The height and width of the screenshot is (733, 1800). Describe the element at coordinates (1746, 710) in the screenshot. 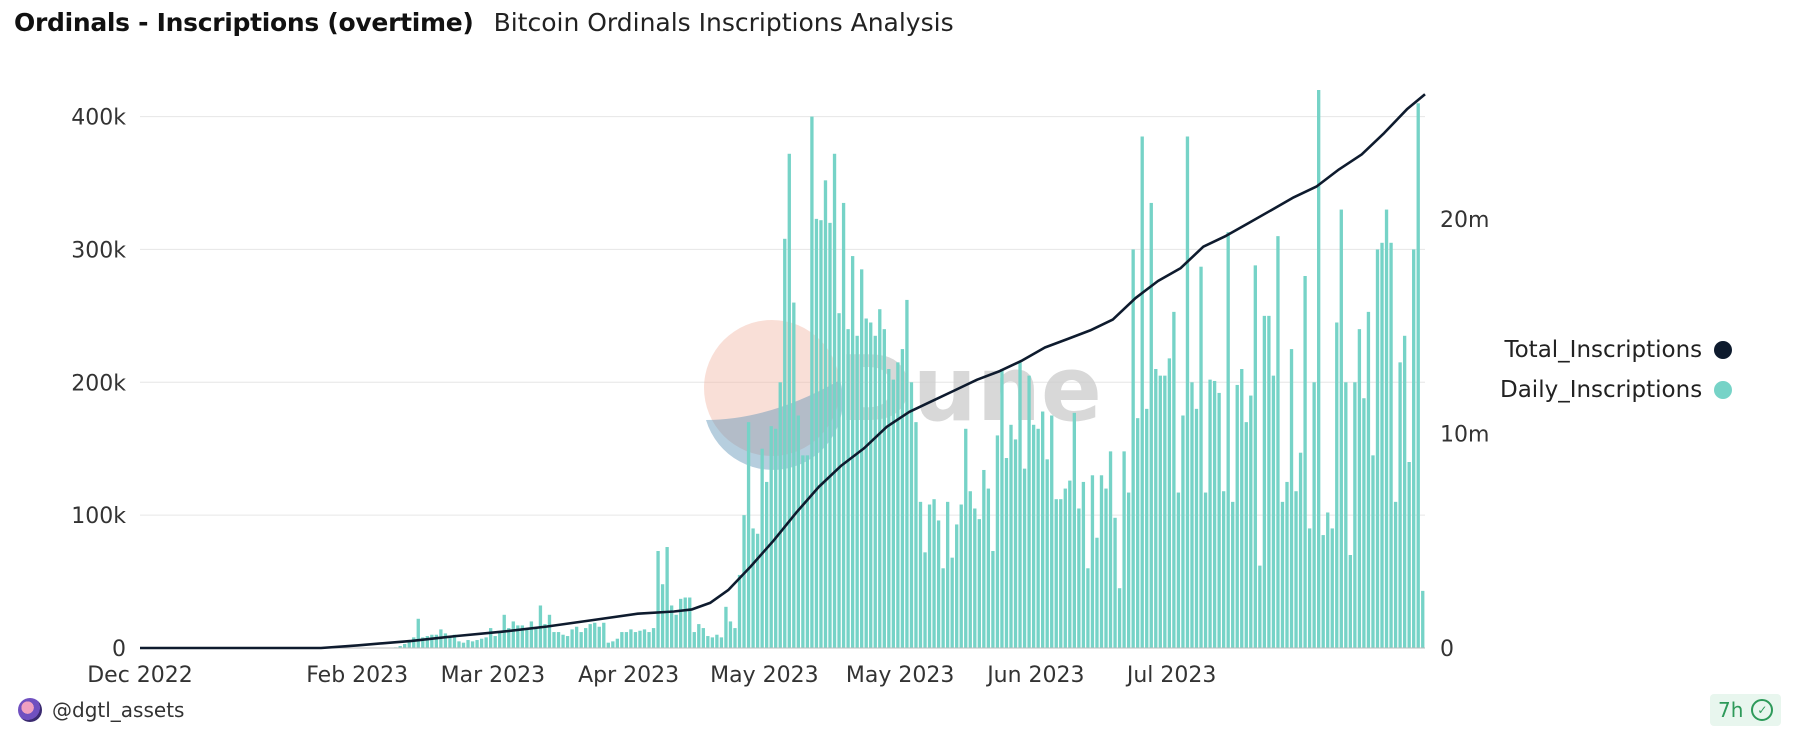

I see `refresh-badge: 7h ✓` at that location.